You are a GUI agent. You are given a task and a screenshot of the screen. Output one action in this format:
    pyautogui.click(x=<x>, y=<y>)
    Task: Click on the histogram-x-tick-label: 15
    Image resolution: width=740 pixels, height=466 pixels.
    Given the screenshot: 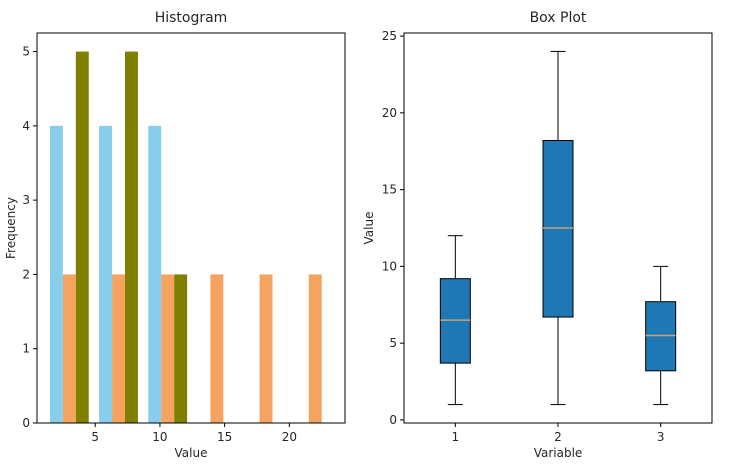 What is the action you would take?
    pyautogui.click(x=224, y=437)
    